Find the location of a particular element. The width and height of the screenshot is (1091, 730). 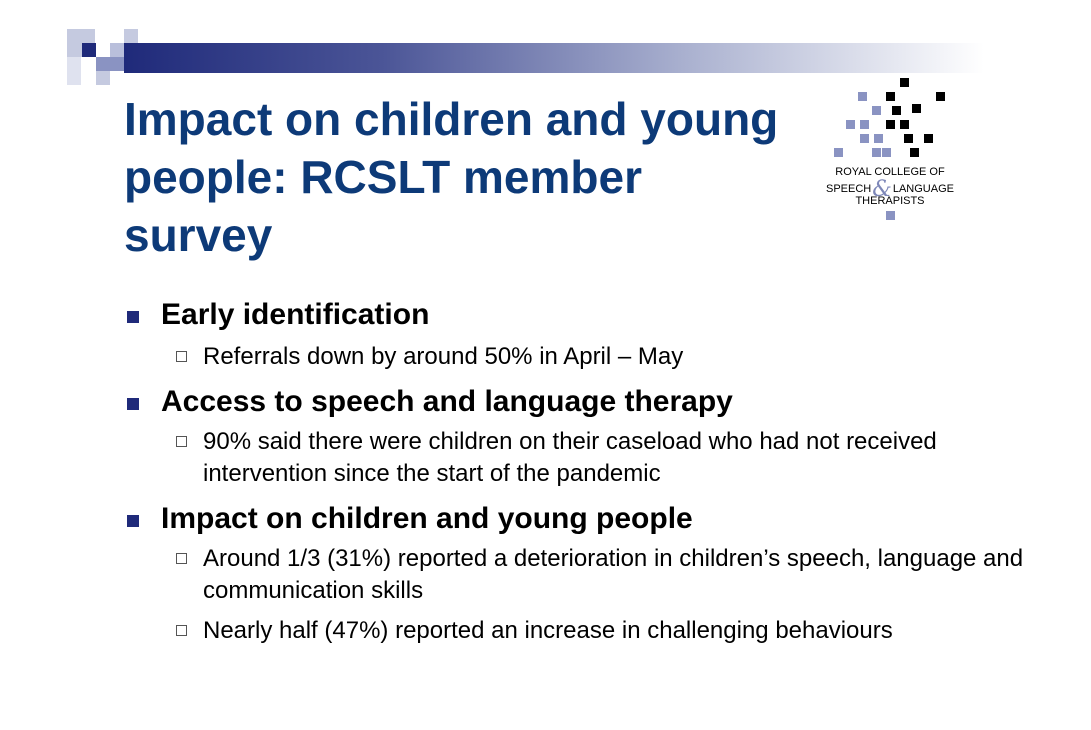

bullet-item: Impact on children and young people is located at coordinates (574, 519).